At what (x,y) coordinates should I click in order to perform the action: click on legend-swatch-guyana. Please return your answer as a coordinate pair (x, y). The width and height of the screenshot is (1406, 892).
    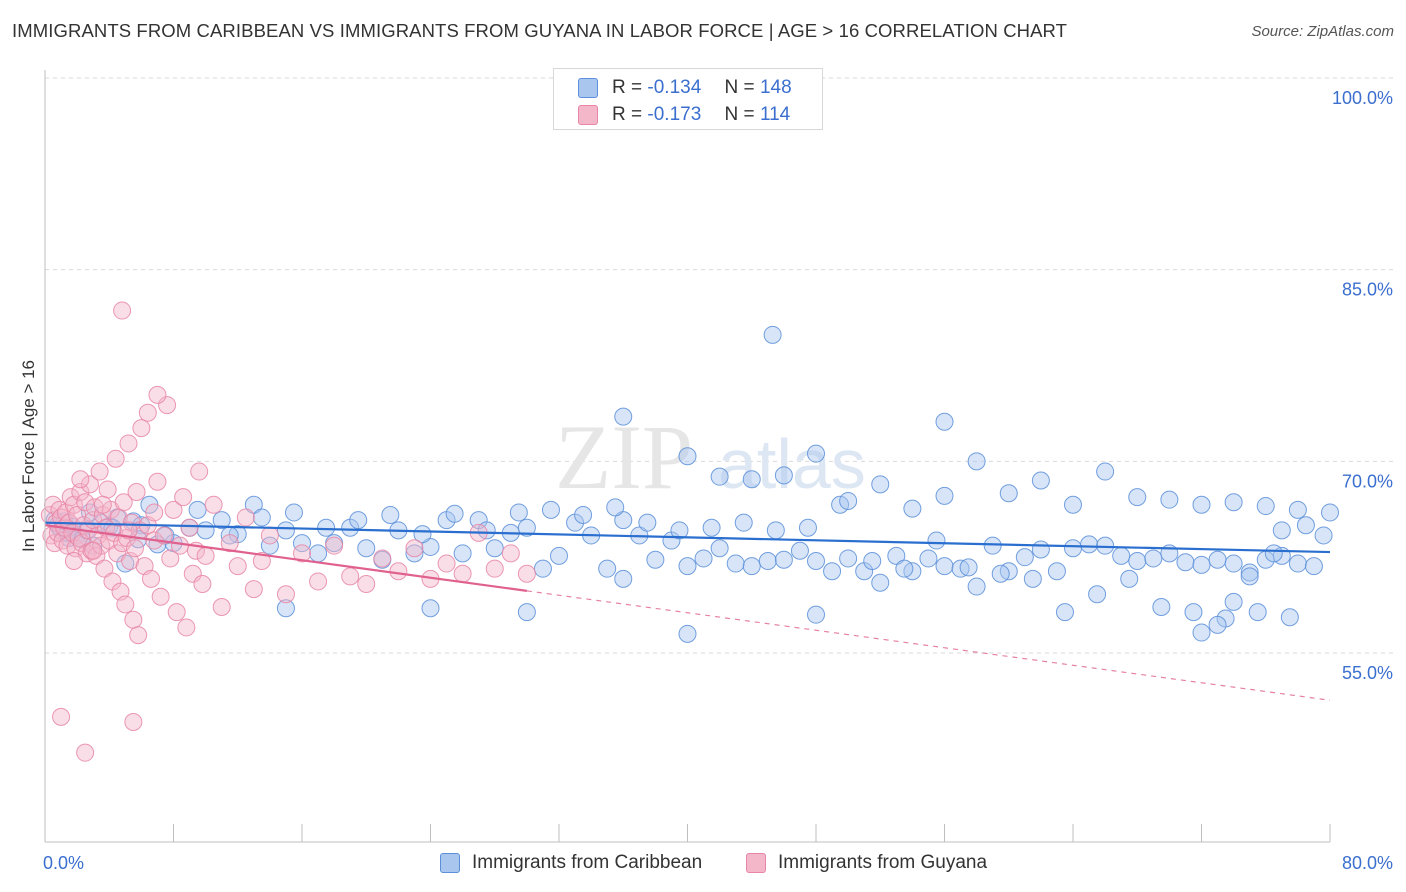
    Looking at the image, I should click on (588, 115).